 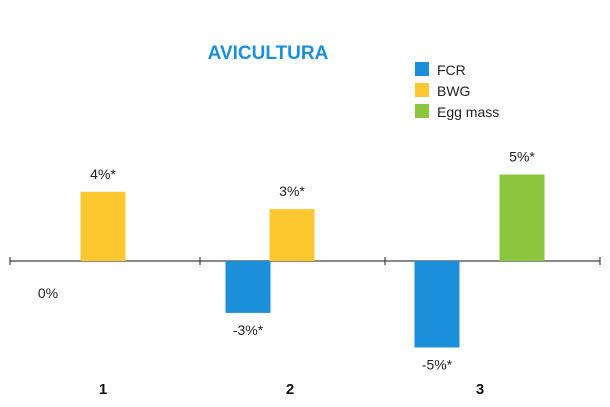 I want to click on x-tick-label: 3, so click(x=480, y=389).